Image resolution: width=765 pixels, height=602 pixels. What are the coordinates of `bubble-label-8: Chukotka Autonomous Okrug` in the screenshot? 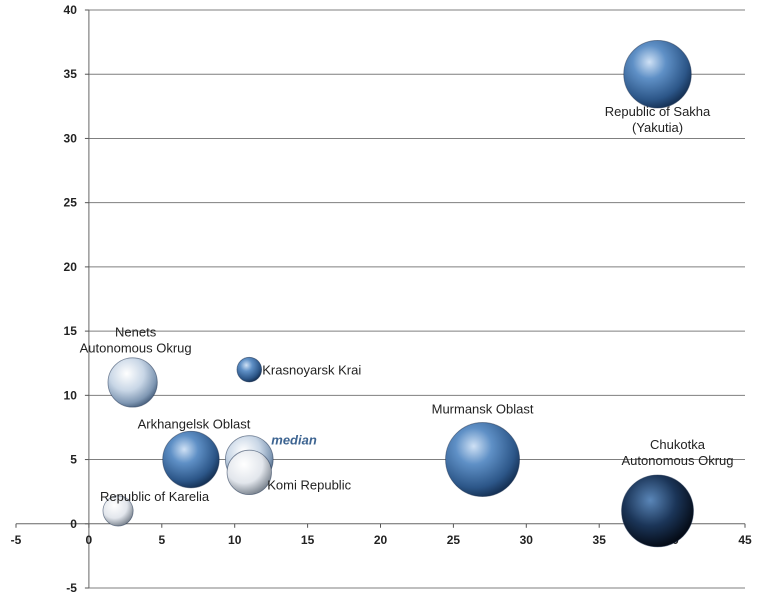 It's located at (678, 452).